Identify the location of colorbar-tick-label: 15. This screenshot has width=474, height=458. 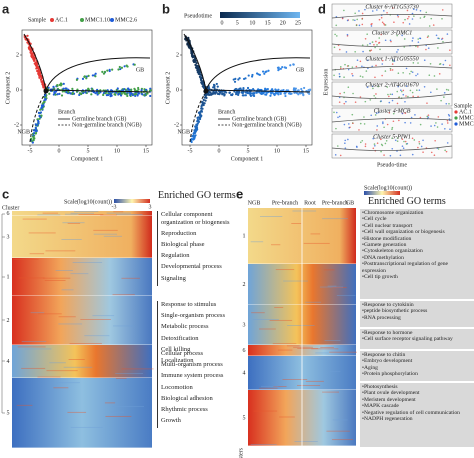
(268, 23).